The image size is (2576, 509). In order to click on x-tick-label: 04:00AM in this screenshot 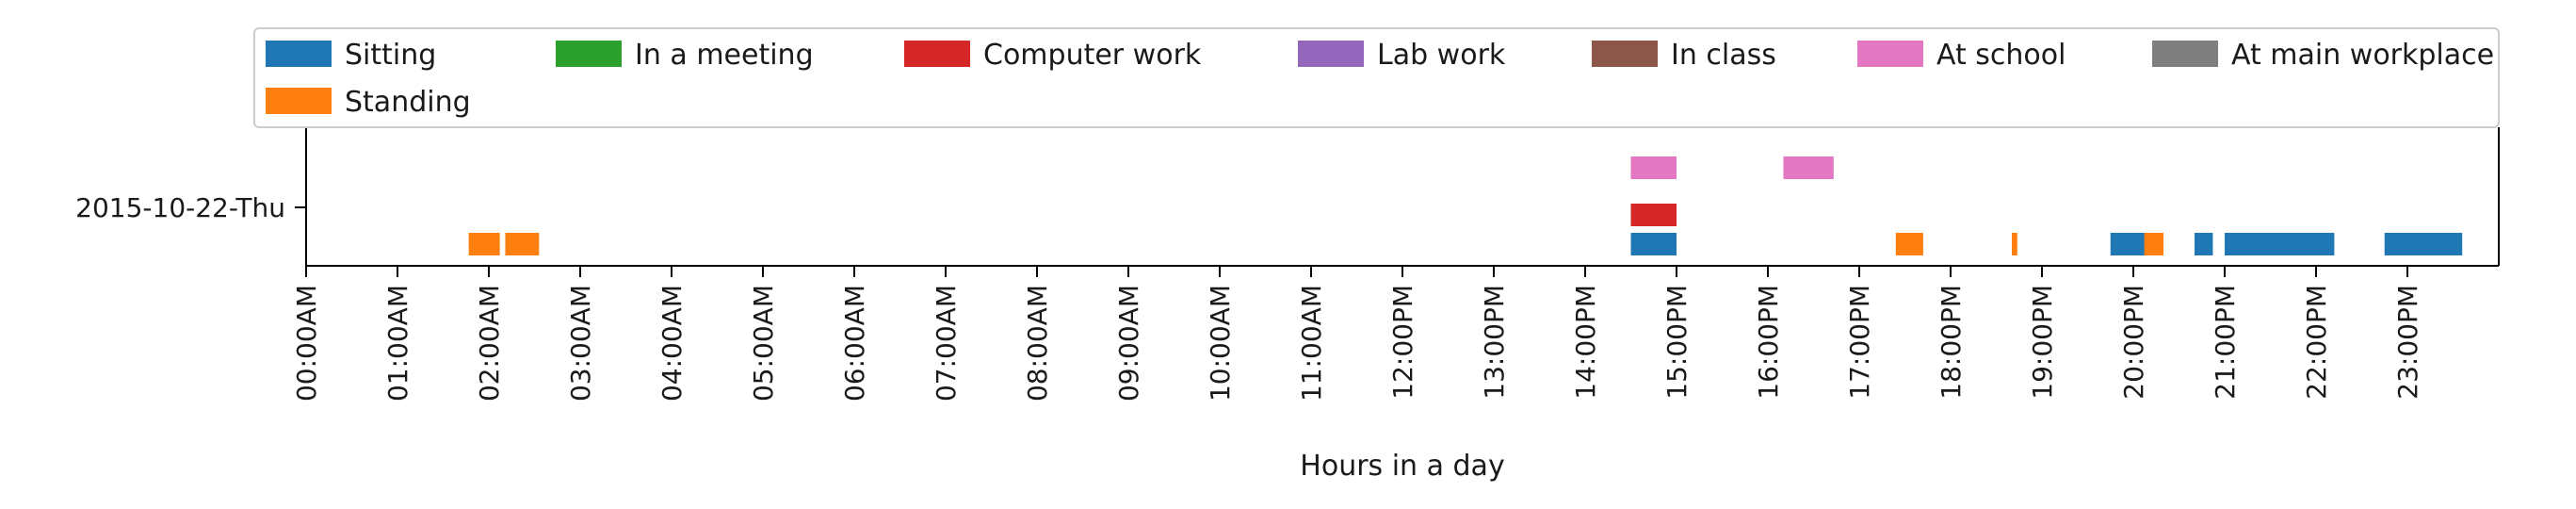, I will do `click(672, 343)`.